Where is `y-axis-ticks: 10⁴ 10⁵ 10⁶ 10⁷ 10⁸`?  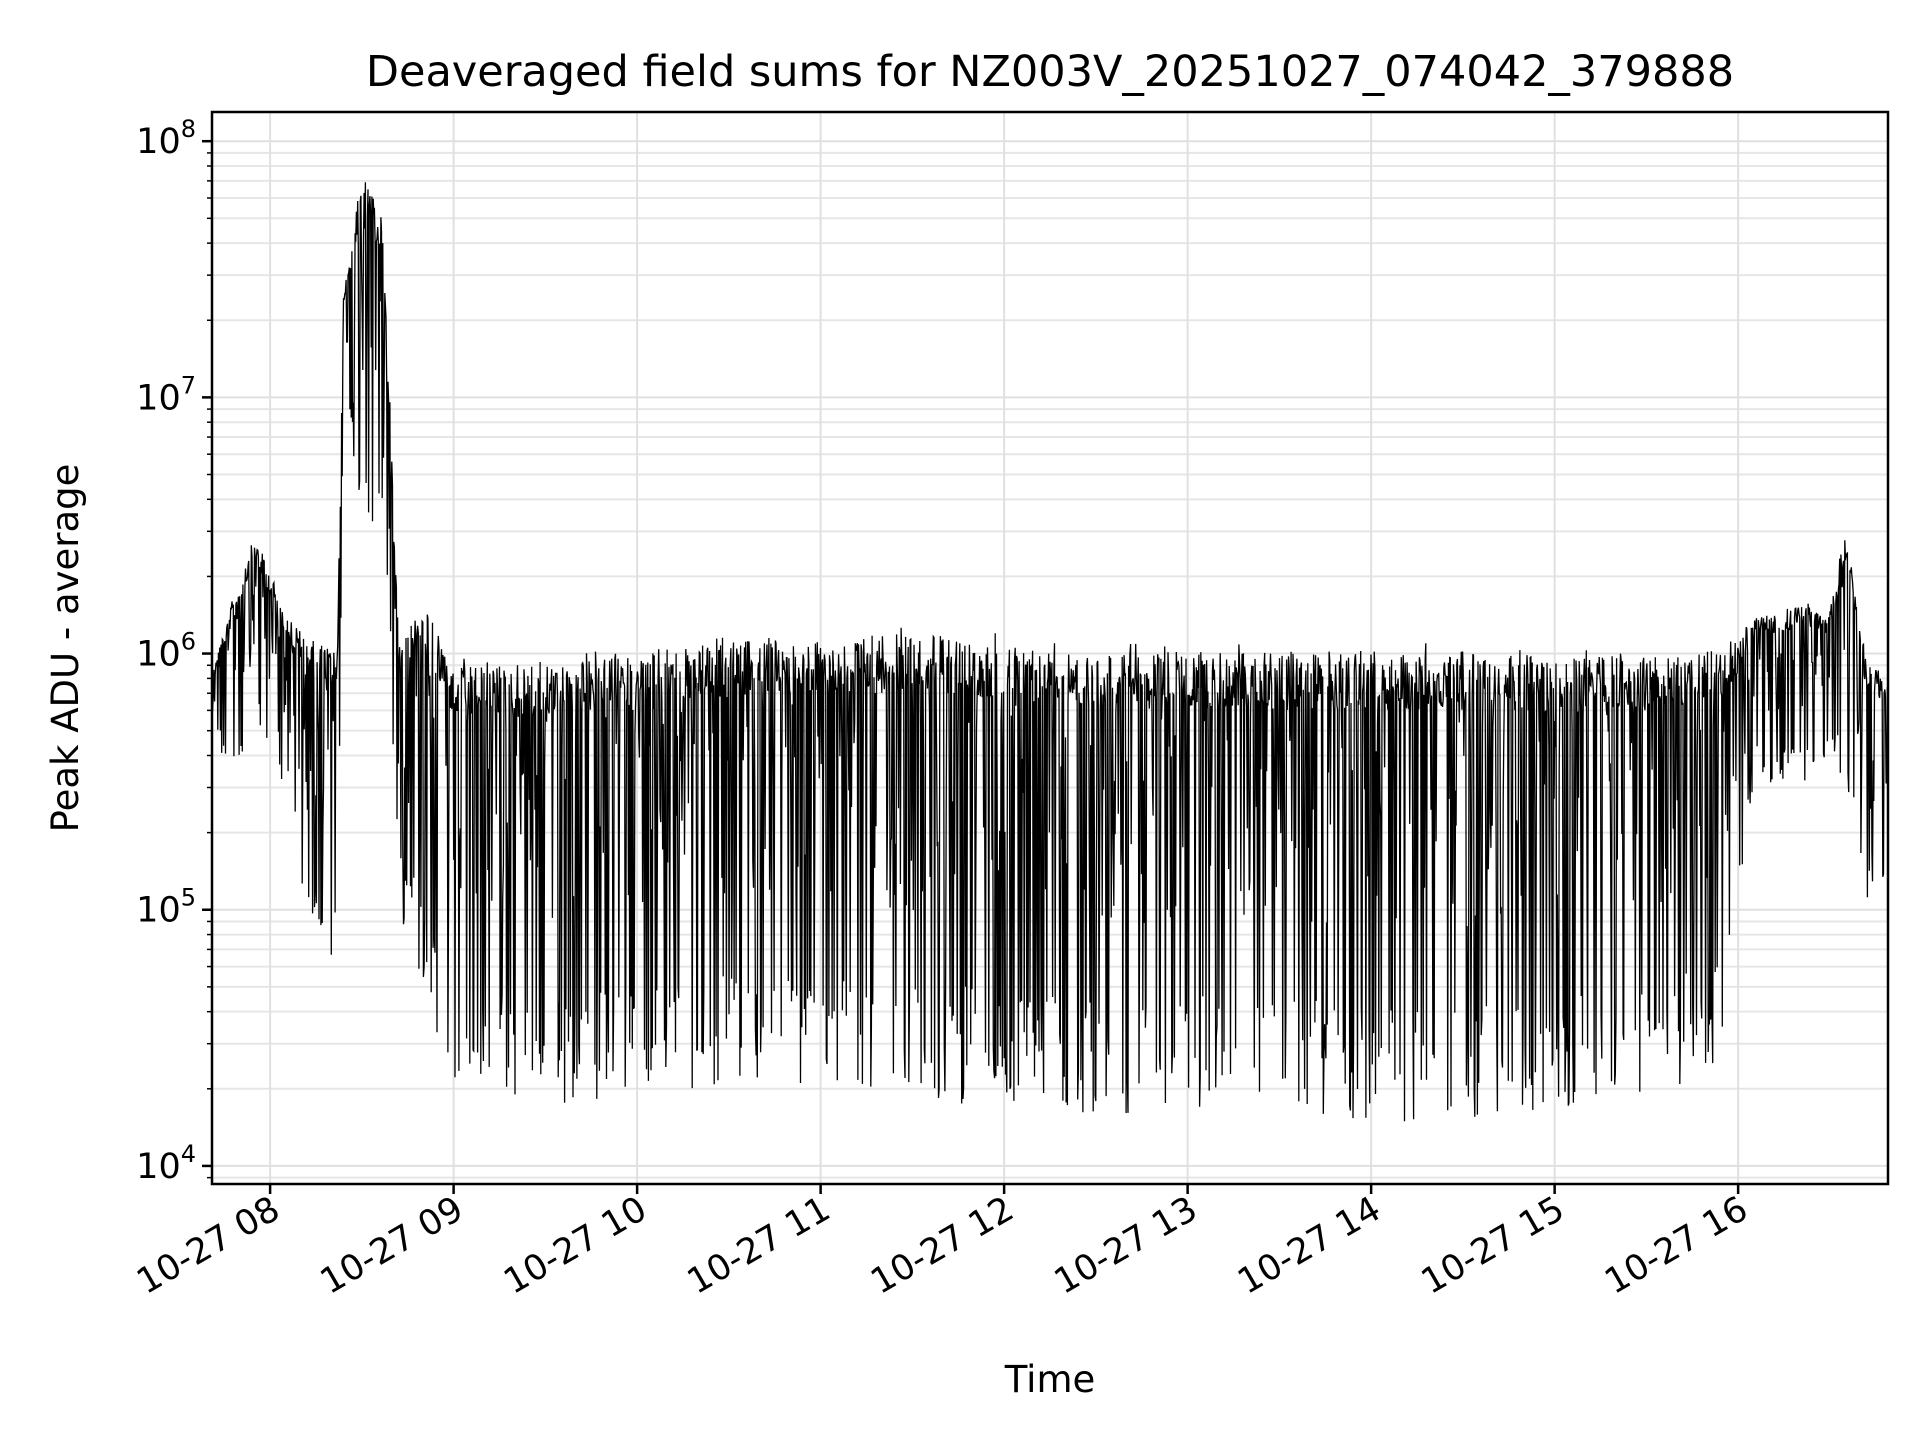 y-axis-ticks: 10⁴ 10⁵ 10⁶ 10⁷ 10⁸ is located at coordinates (174, 651).